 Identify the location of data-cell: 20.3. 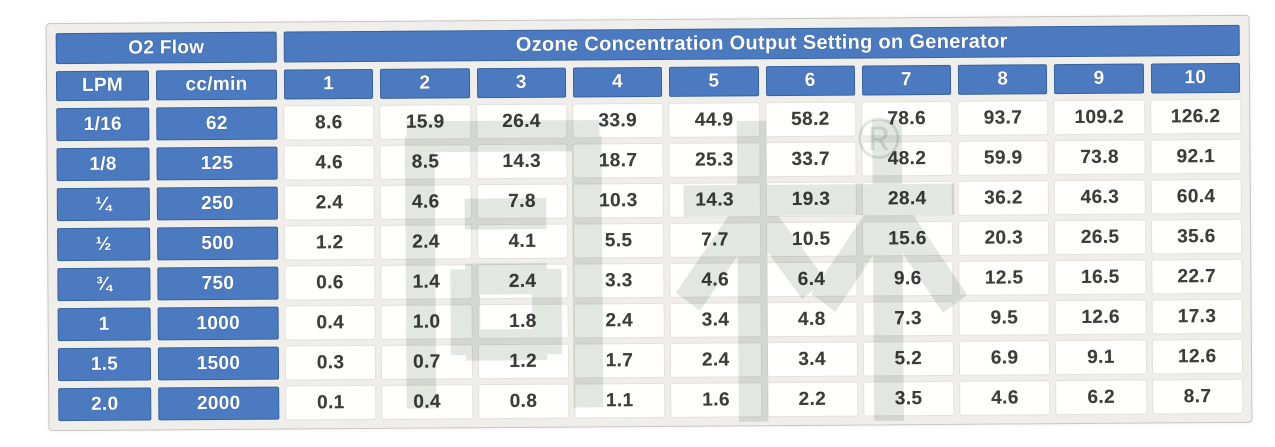
(1004, 238).